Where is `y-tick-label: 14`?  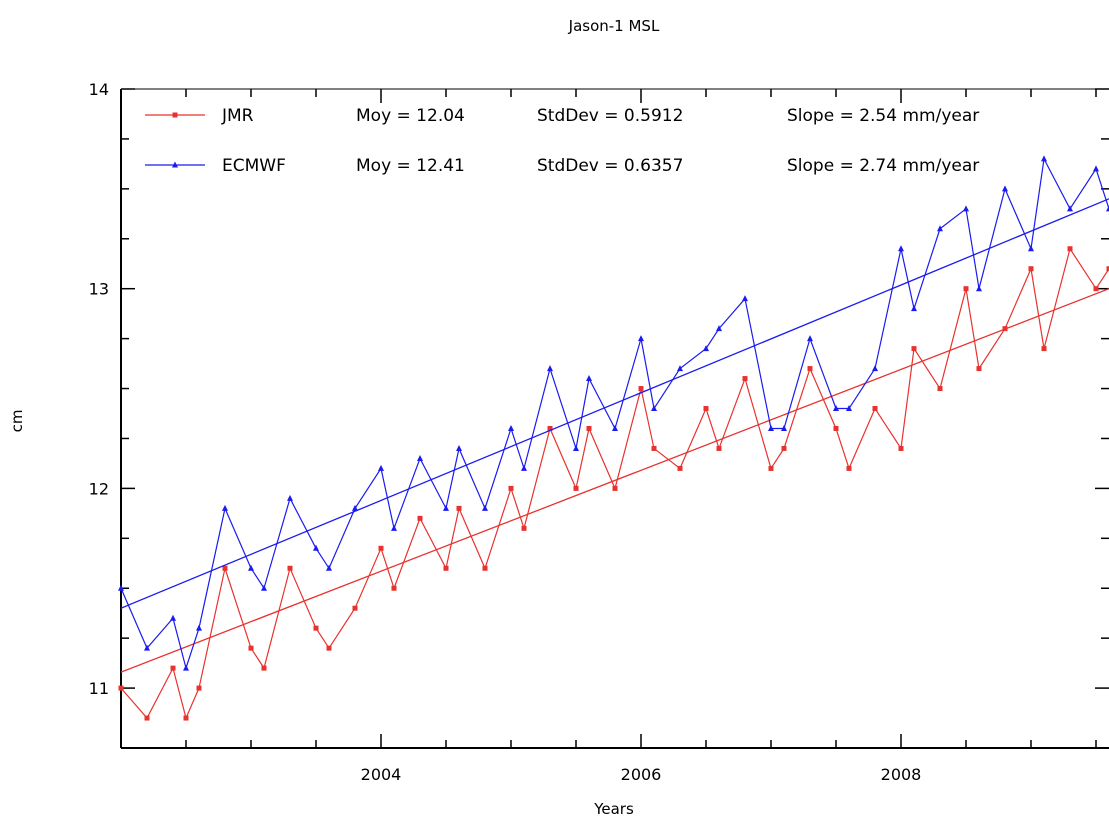
y-tick-label: 14 is located at coordinates (99, 89).